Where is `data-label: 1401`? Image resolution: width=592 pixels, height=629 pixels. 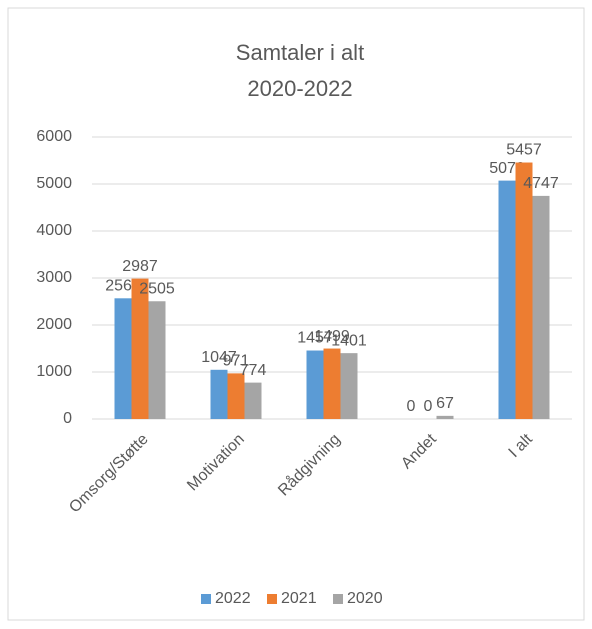 data-label: 1401 is located at coordinates (349, 340).